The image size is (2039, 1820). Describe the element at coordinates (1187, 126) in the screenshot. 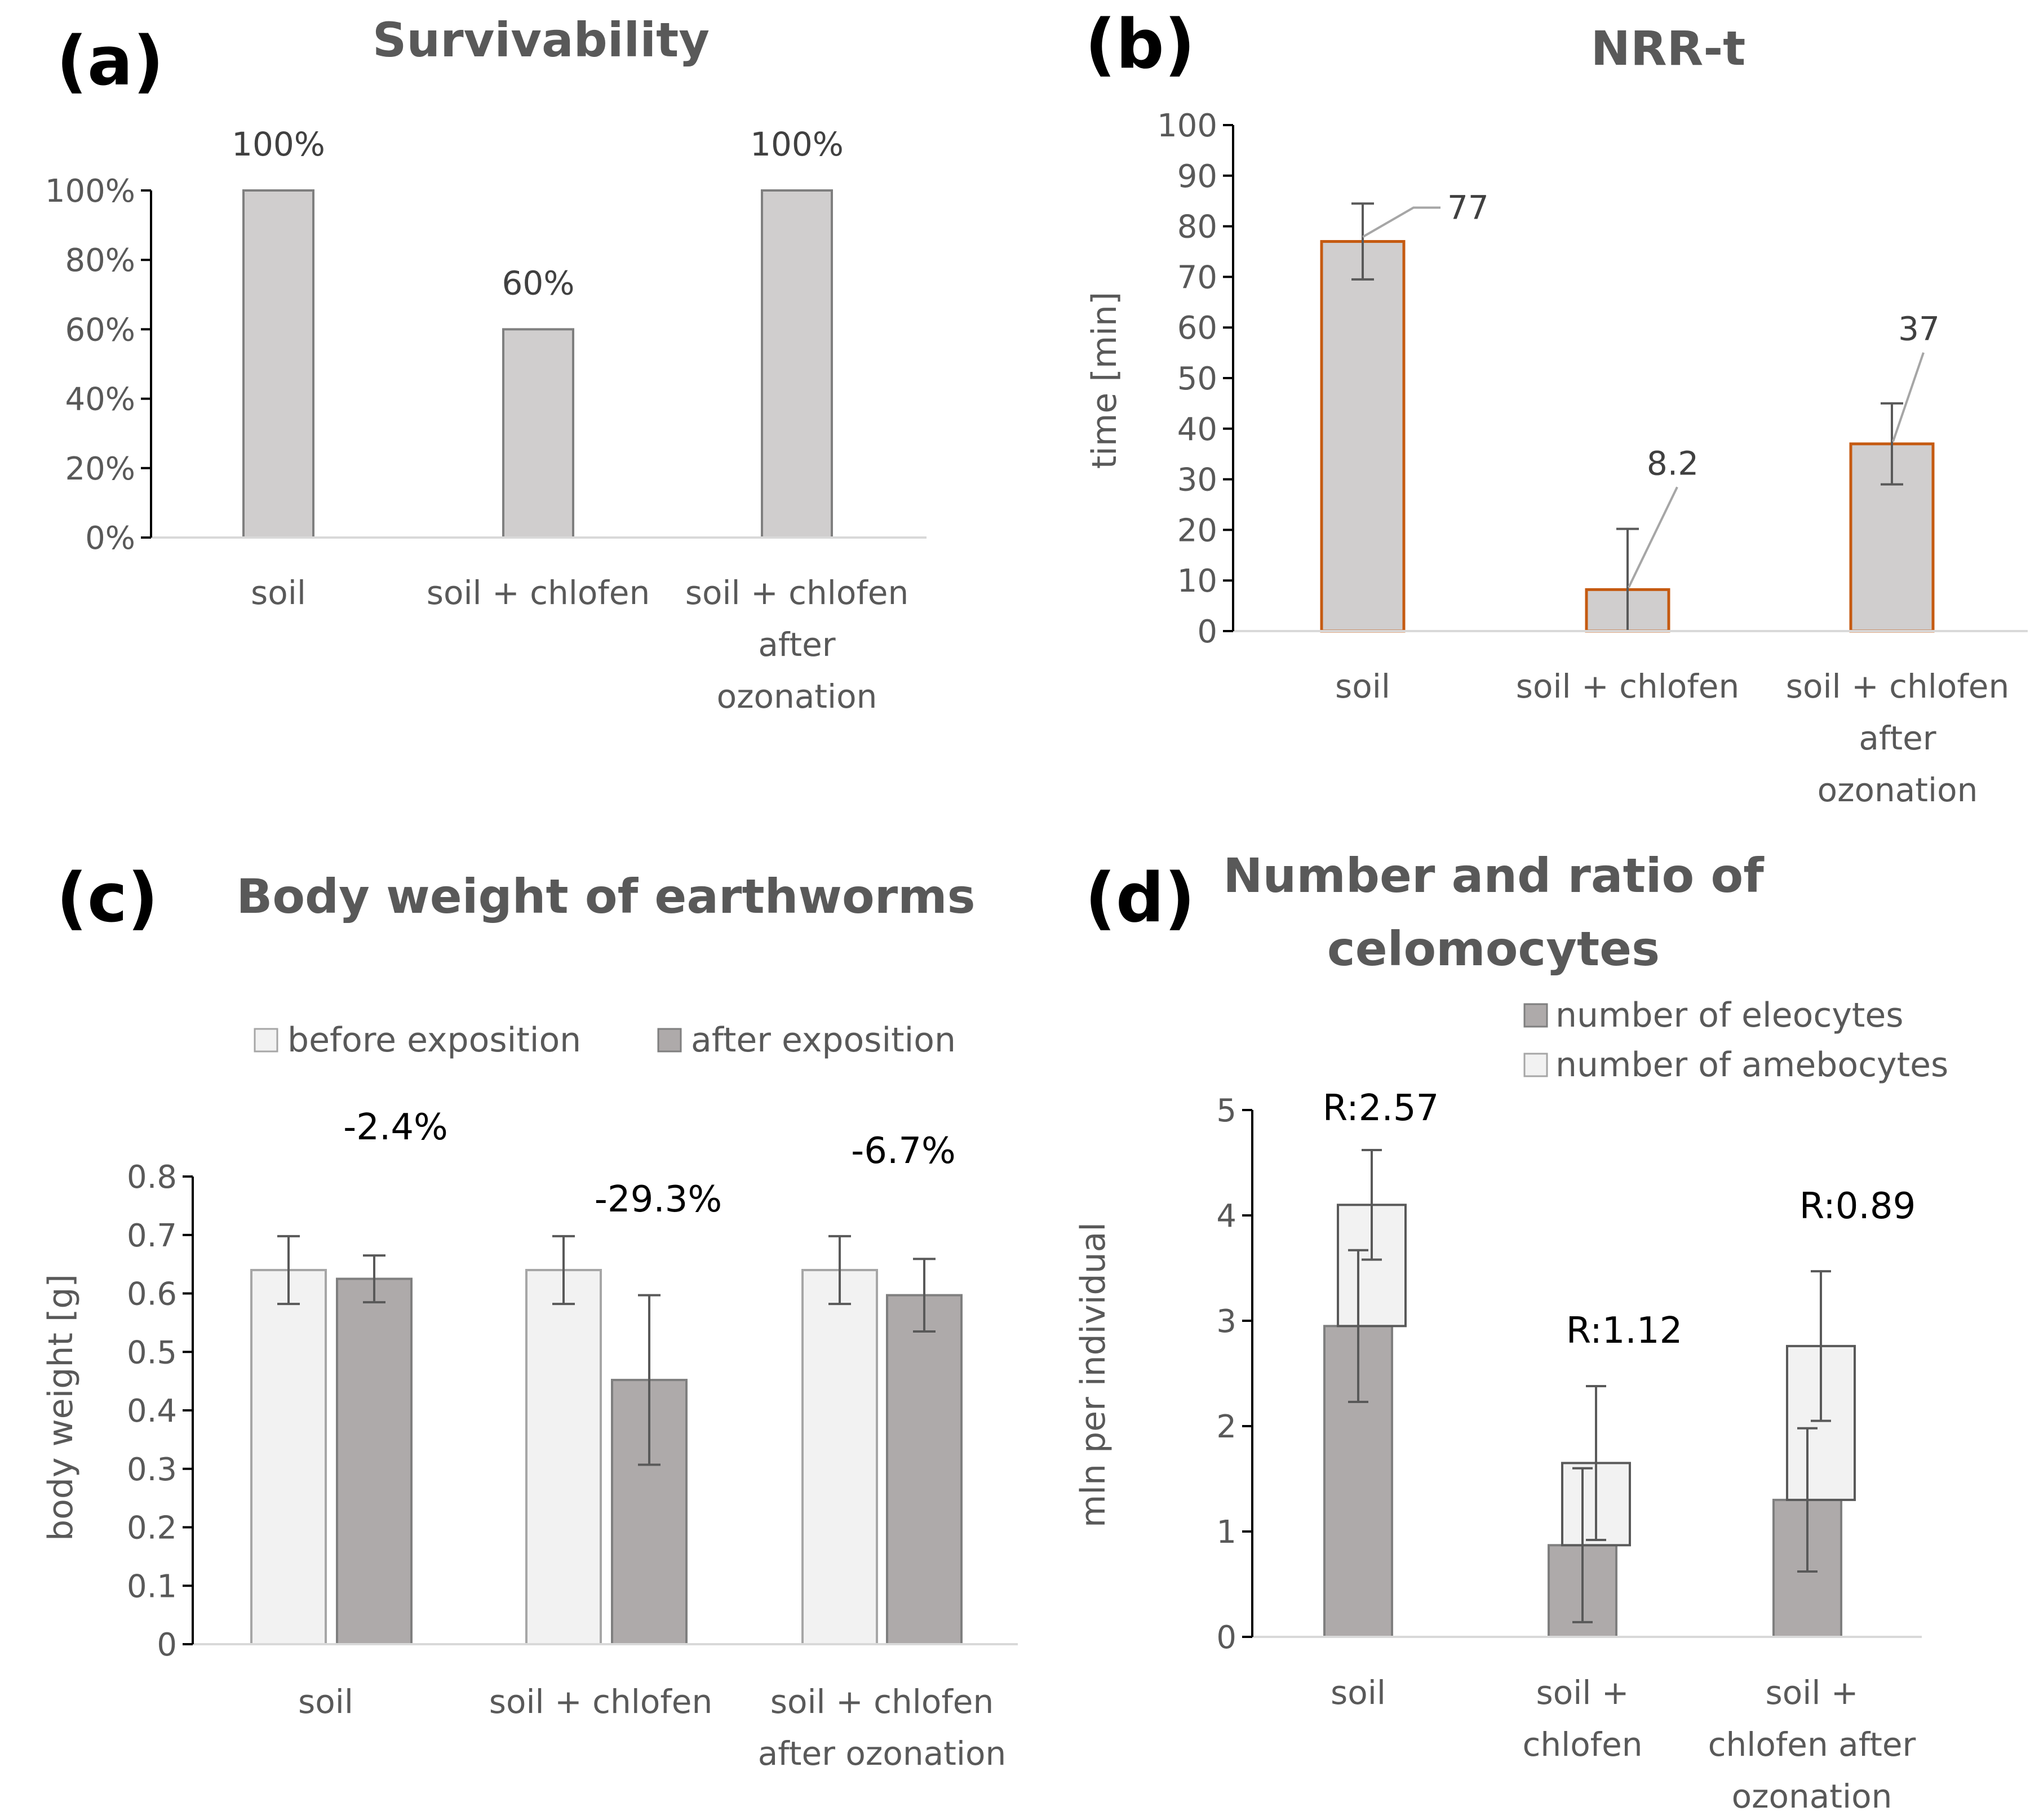

I see `panel-b-tick-label: 100` at that location.